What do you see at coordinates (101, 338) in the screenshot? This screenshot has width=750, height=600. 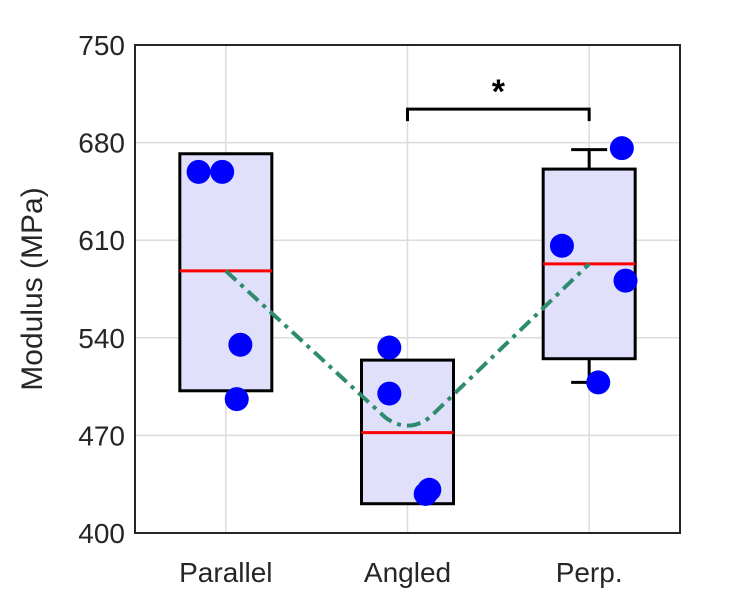 I see `y-tick-label: 540` at bounding box center [101, 338].